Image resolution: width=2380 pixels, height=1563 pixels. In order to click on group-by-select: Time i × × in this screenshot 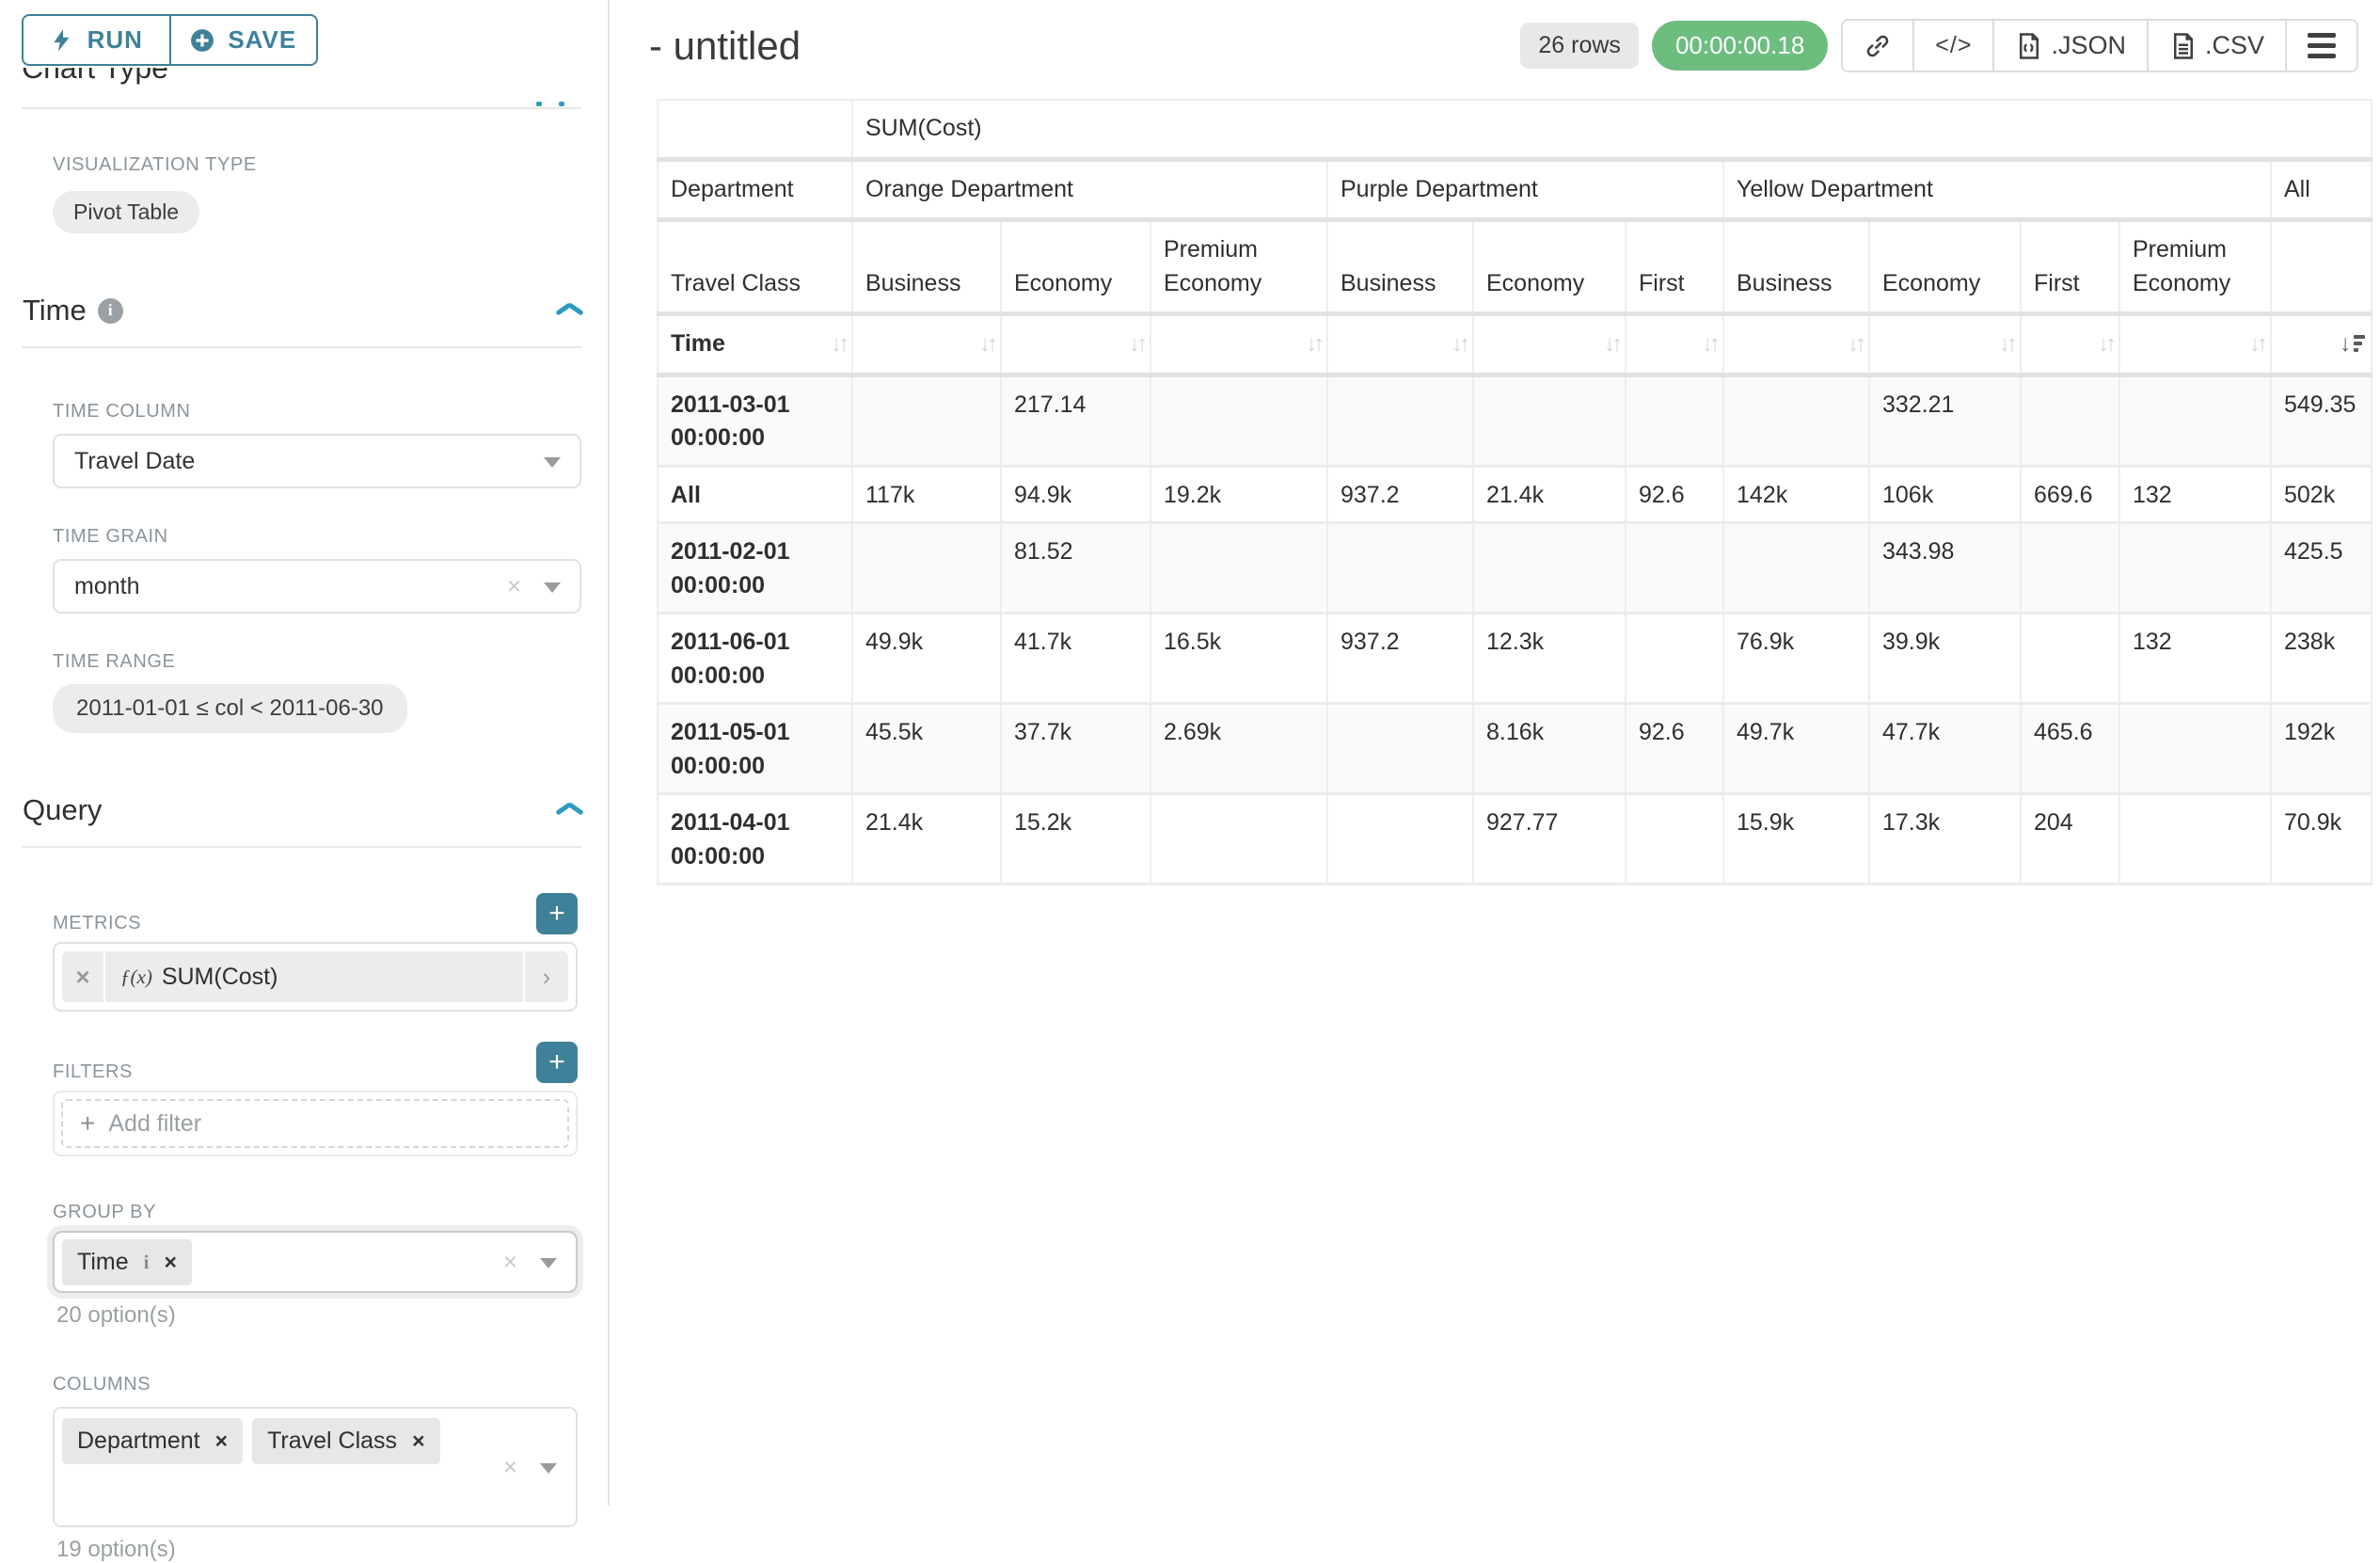, I will do `click(315, 1262)`.